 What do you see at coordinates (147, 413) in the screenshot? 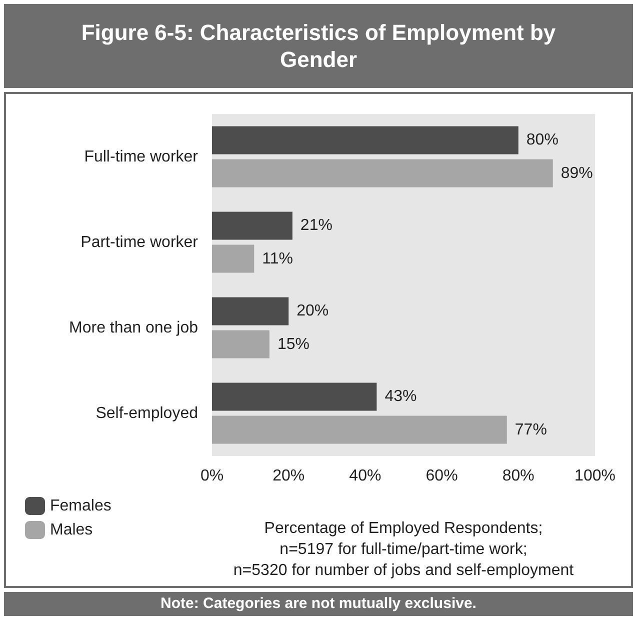
I see `y-tick-label: Self-employed` at bounding box center [147, 413].